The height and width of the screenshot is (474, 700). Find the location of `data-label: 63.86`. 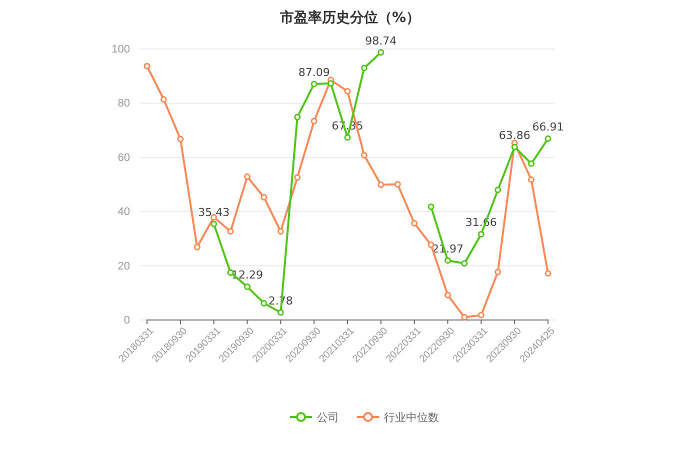

data-label: 63.86 is located at coordinates (514, 135).